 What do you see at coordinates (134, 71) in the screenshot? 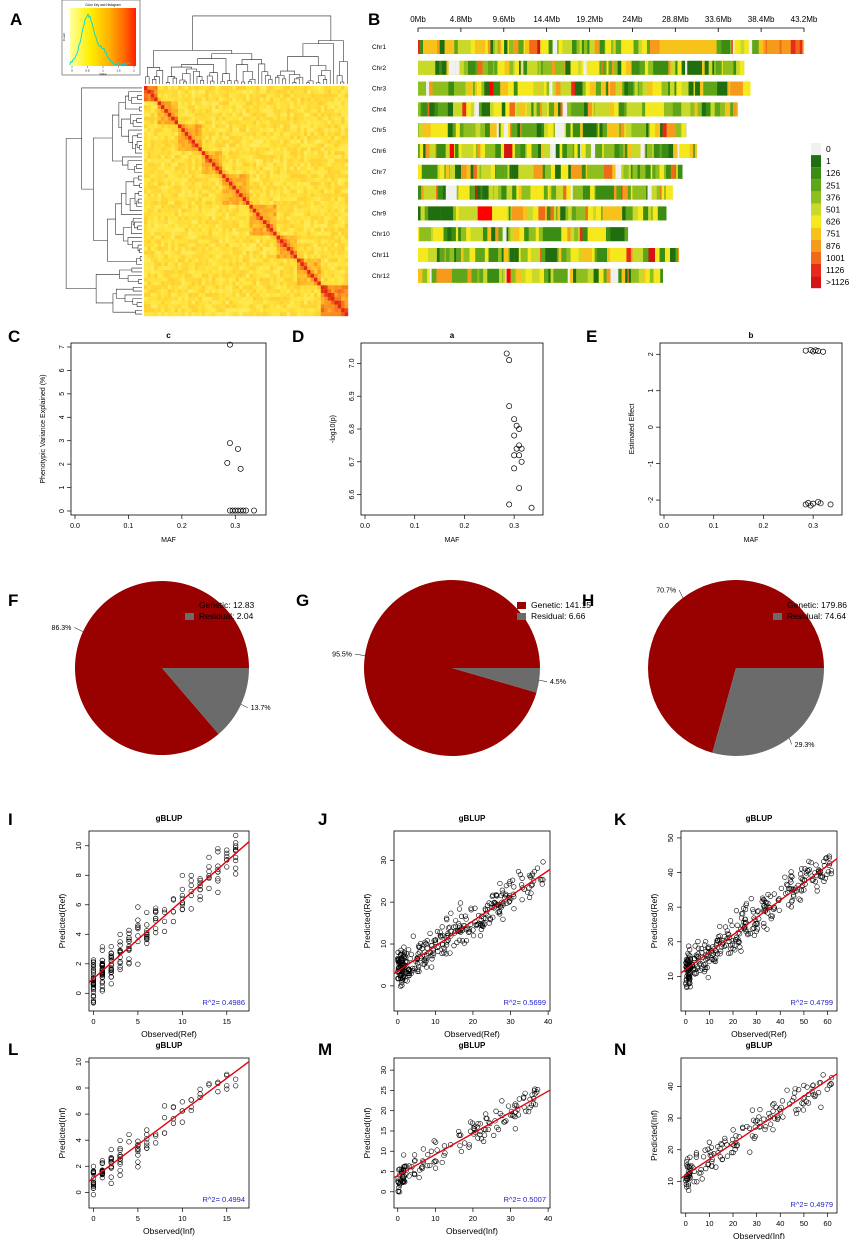
I see `color-key-tick-label: 2` at bounding box center [134, 71].